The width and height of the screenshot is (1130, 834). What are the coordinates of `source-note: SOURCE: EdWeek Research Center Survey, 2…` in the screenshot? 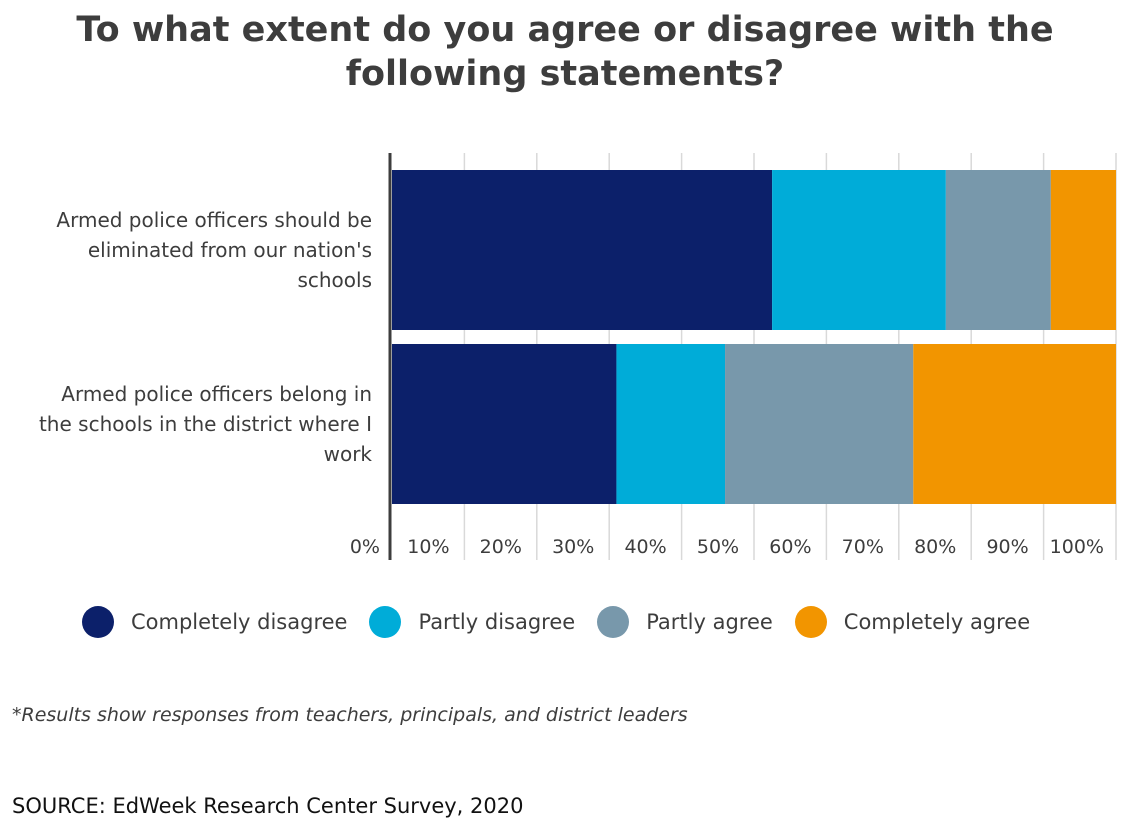 It's located at (268, 806).